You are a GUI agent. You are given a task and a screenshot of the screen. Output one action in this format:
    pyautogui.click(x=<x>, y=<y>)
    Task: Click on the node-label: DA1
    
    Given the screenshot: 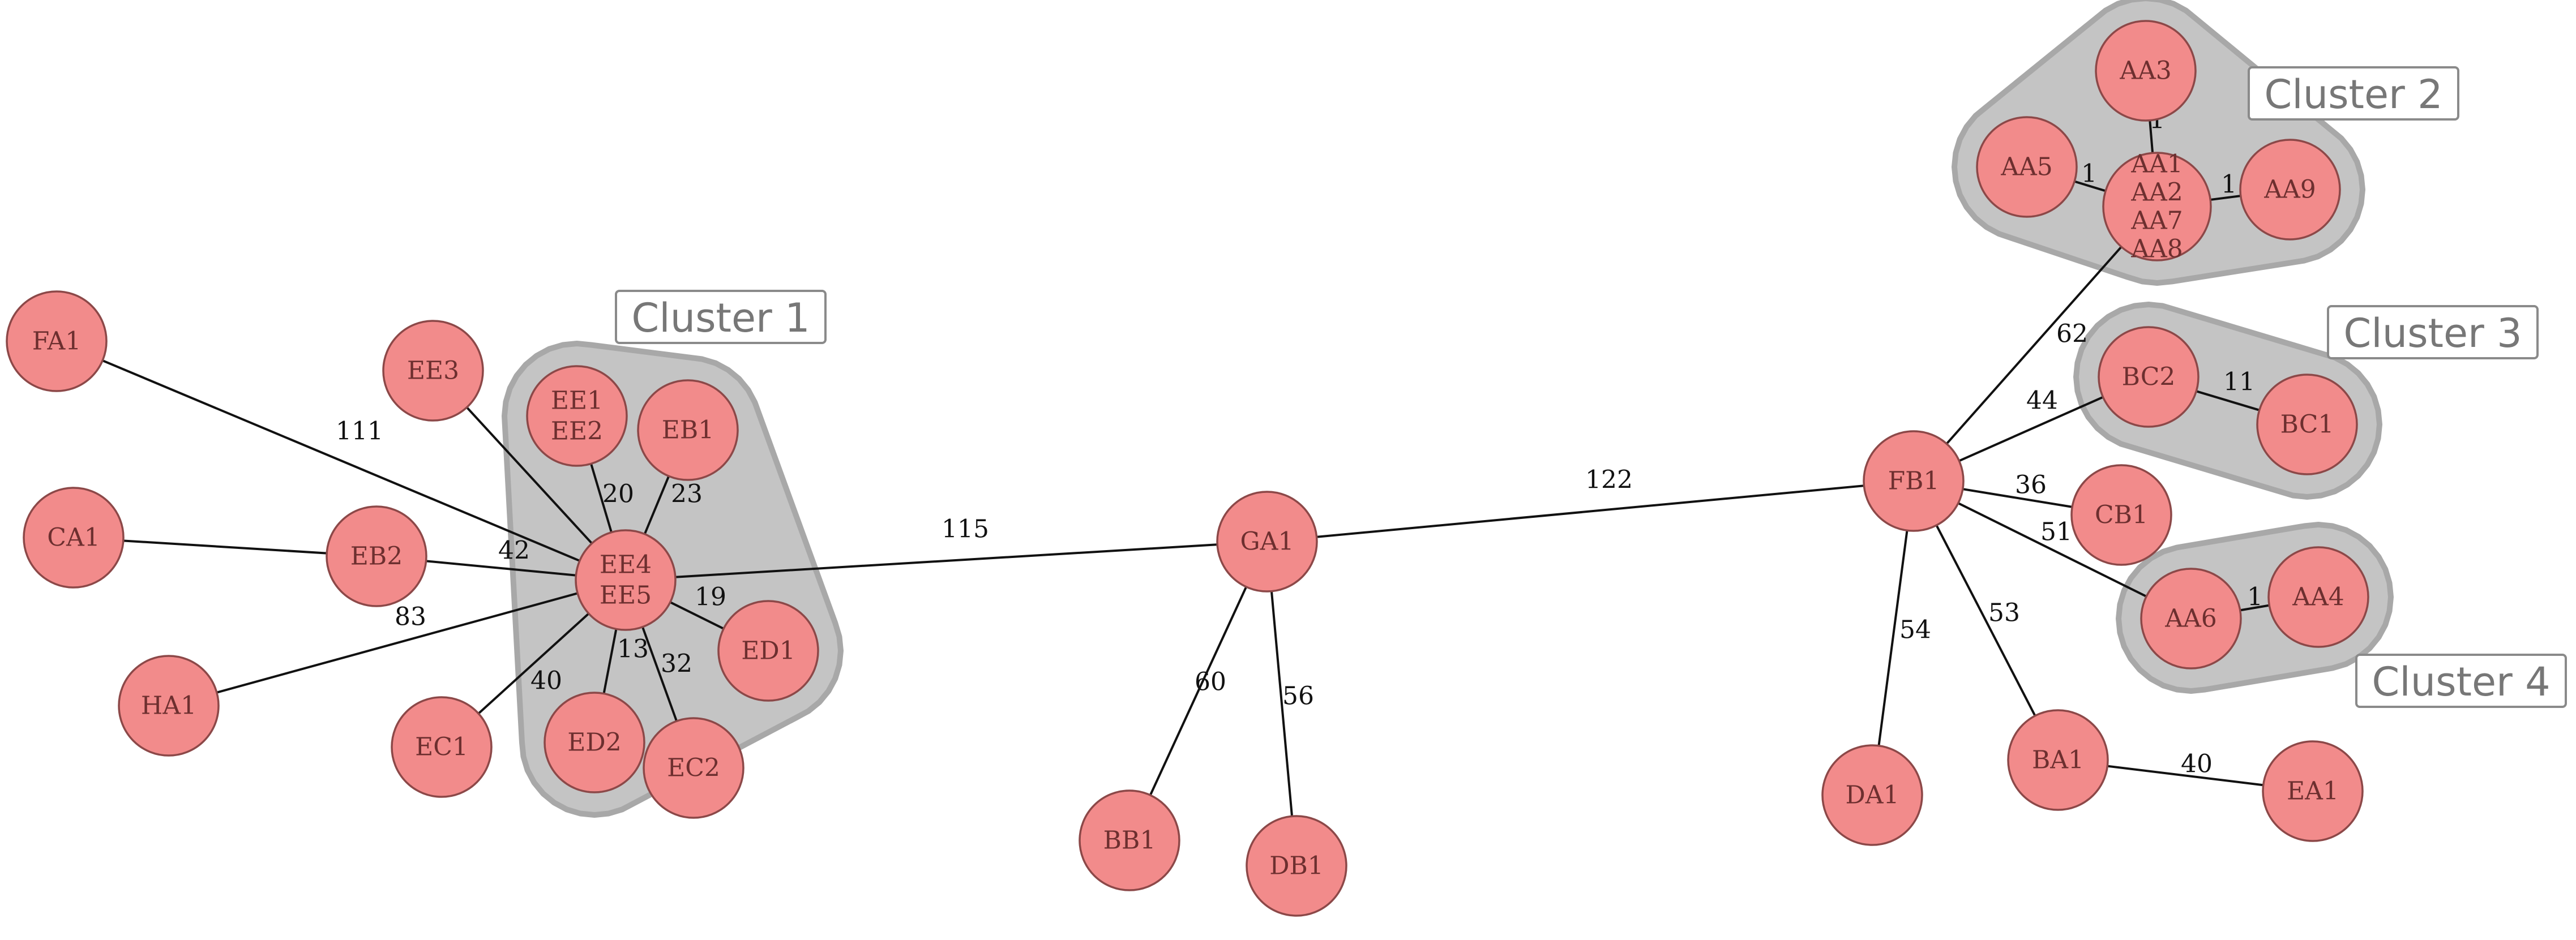 What is the action you would take?
    pyautogui.click(x=1872, y=795)
    